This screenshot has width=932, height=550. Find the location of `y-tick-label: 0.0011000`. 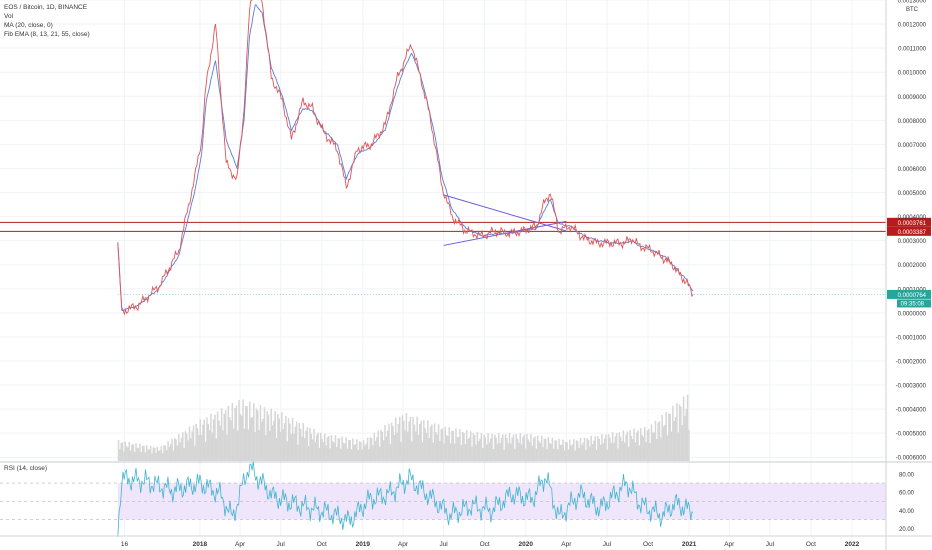

y-tick-label: 0.0011000 is located at coordinates (912, 50).